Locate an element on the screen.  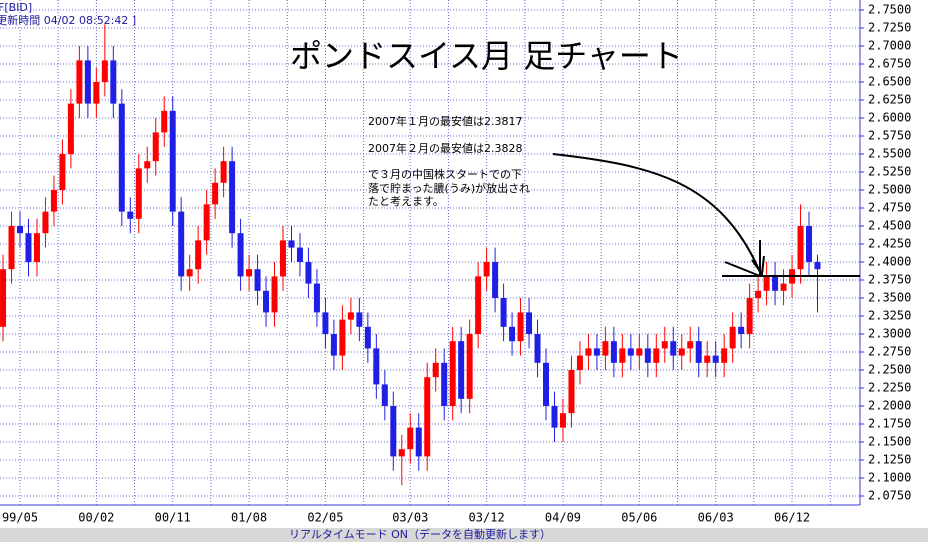
x-tick-label: 03/03 is located at coordinates (410, 518).